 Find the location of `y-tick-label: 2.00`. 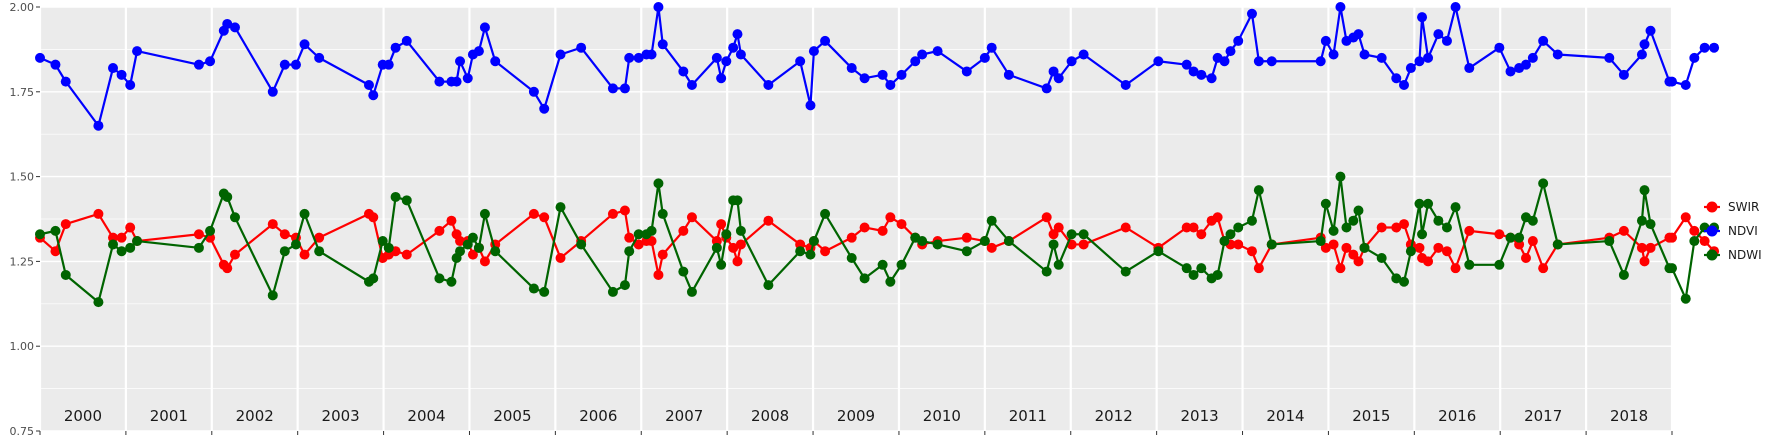

y-tick-label: 2.00 is located at coordinates (22, 7).